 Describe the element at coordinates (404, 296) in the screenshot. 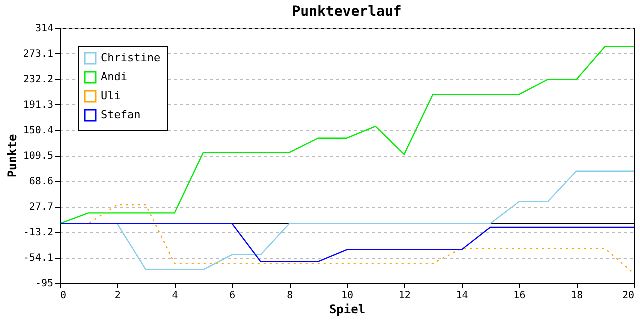

I see `x-tick-label: 12` at that location.